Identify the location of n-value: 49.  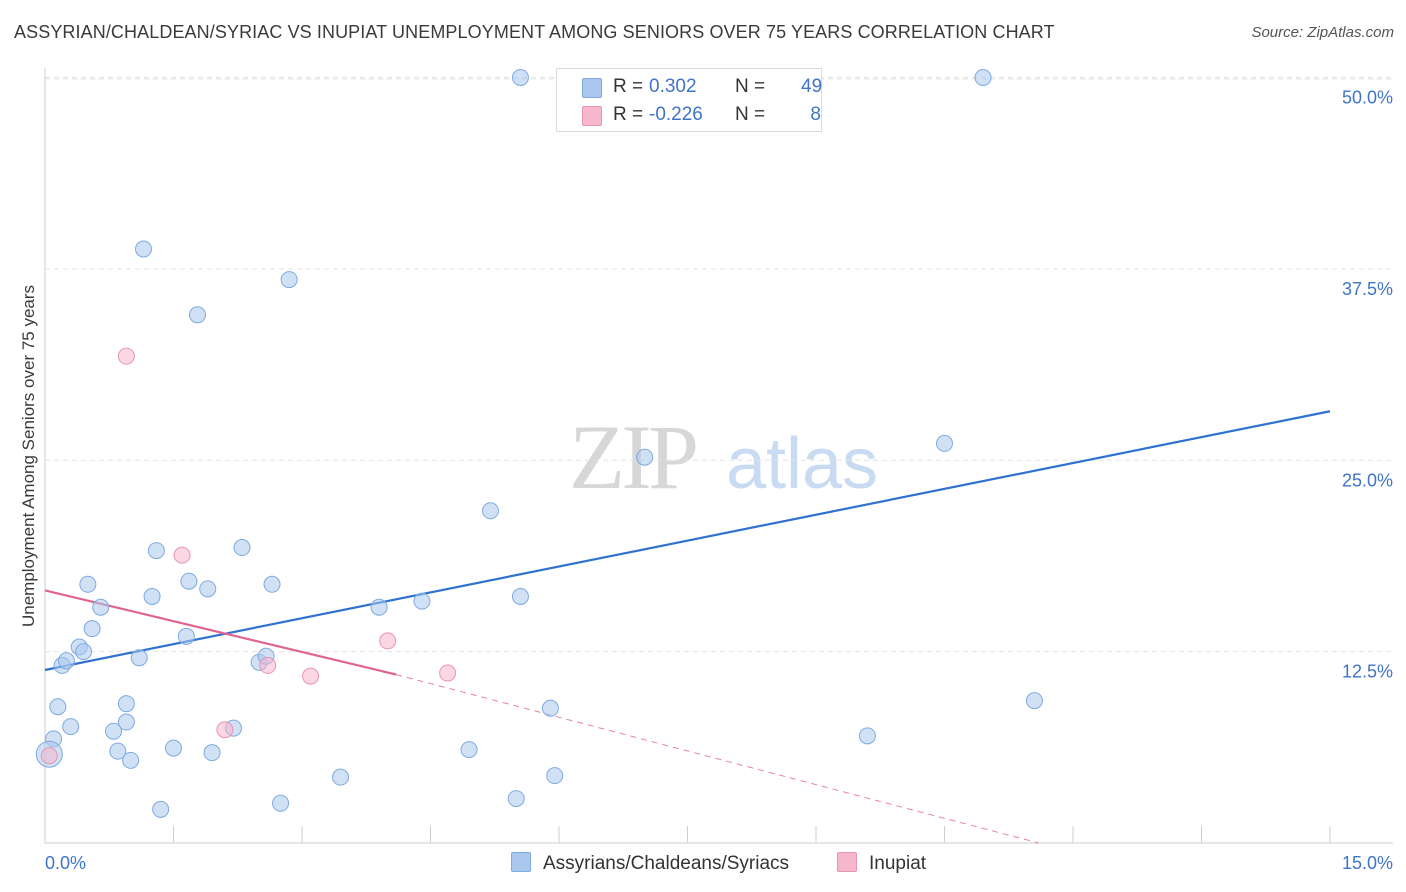
(812, 86).